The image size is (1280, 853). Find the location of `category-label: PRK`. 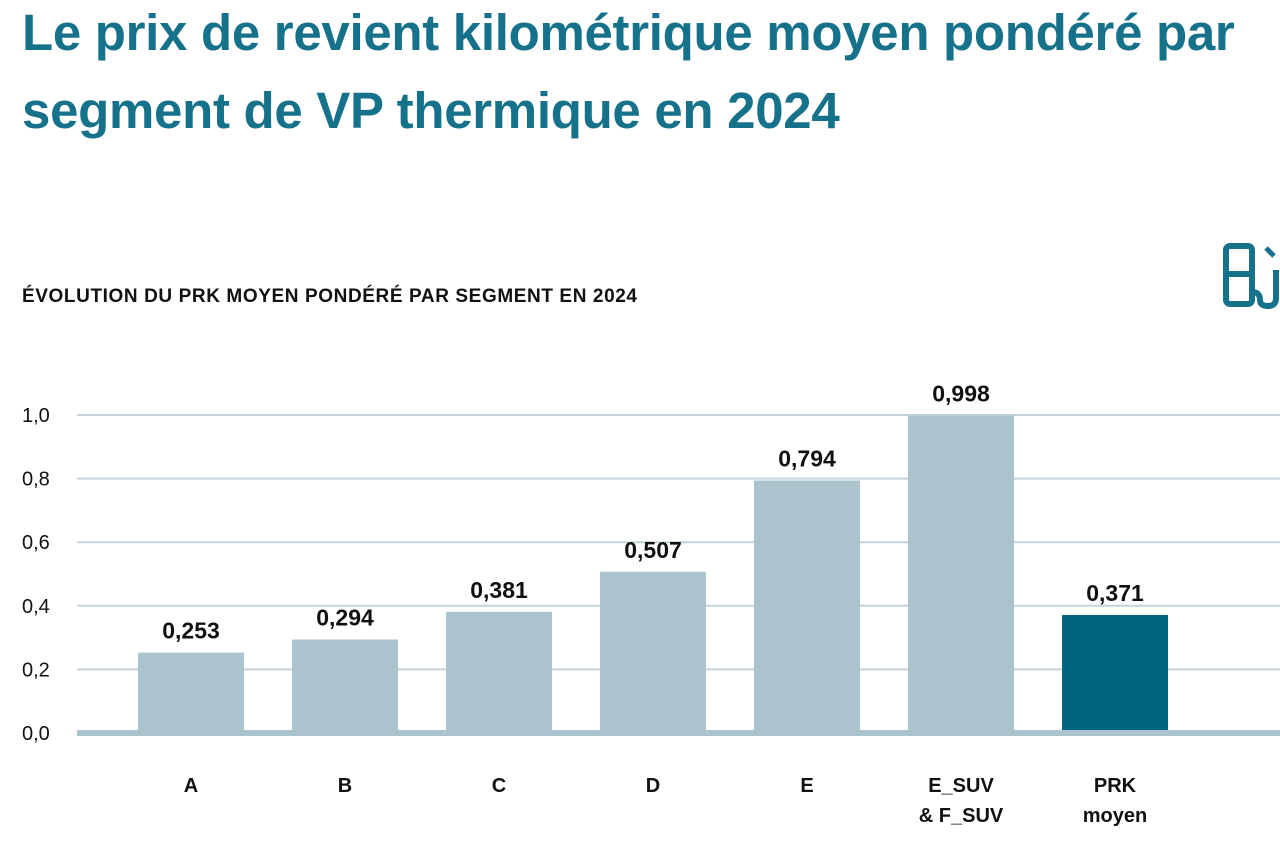

category-label: PRK is located at coordinates (1115, 786).